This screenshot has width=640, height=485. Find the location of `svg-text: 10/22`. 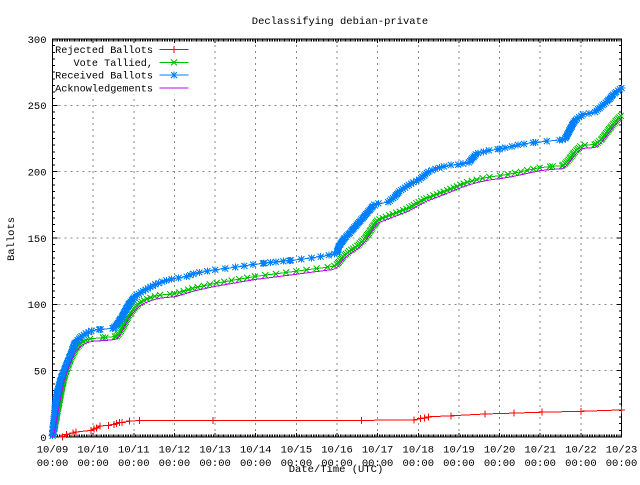

svg-text: 10/22 is located at coordinates (581, 450).